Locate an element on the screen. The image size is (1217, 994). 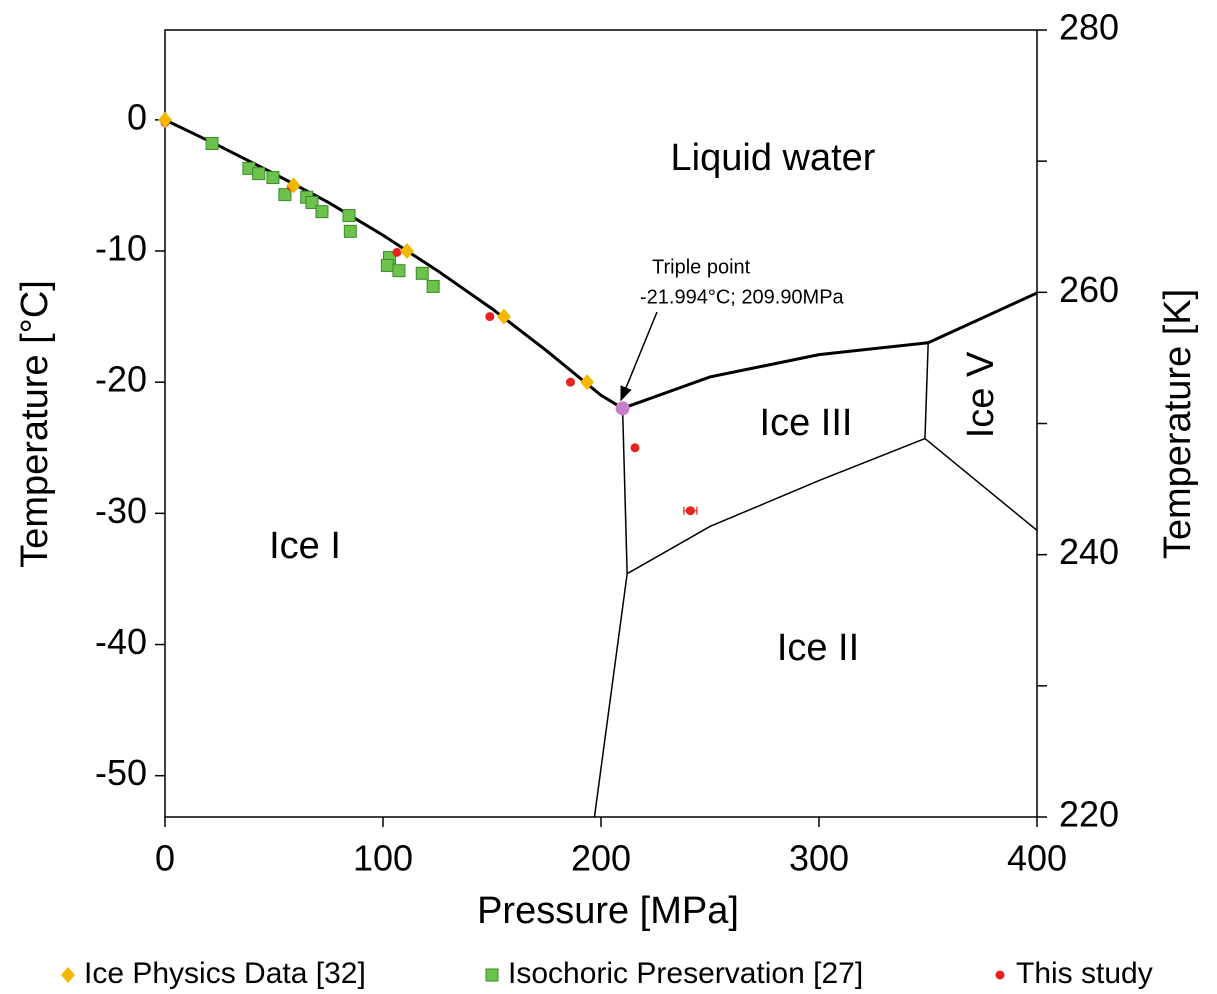
y-tick-label: 0 is located at coordinates (137, 116).